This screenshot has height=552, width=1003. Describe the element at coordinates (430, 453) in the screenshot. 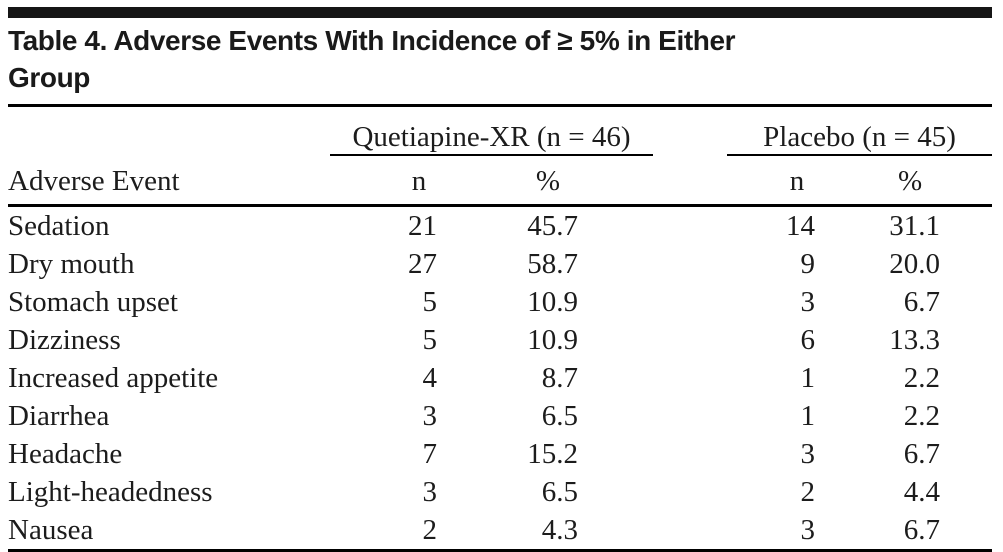

I see `quetiapine-n-cell: 7` at that location.